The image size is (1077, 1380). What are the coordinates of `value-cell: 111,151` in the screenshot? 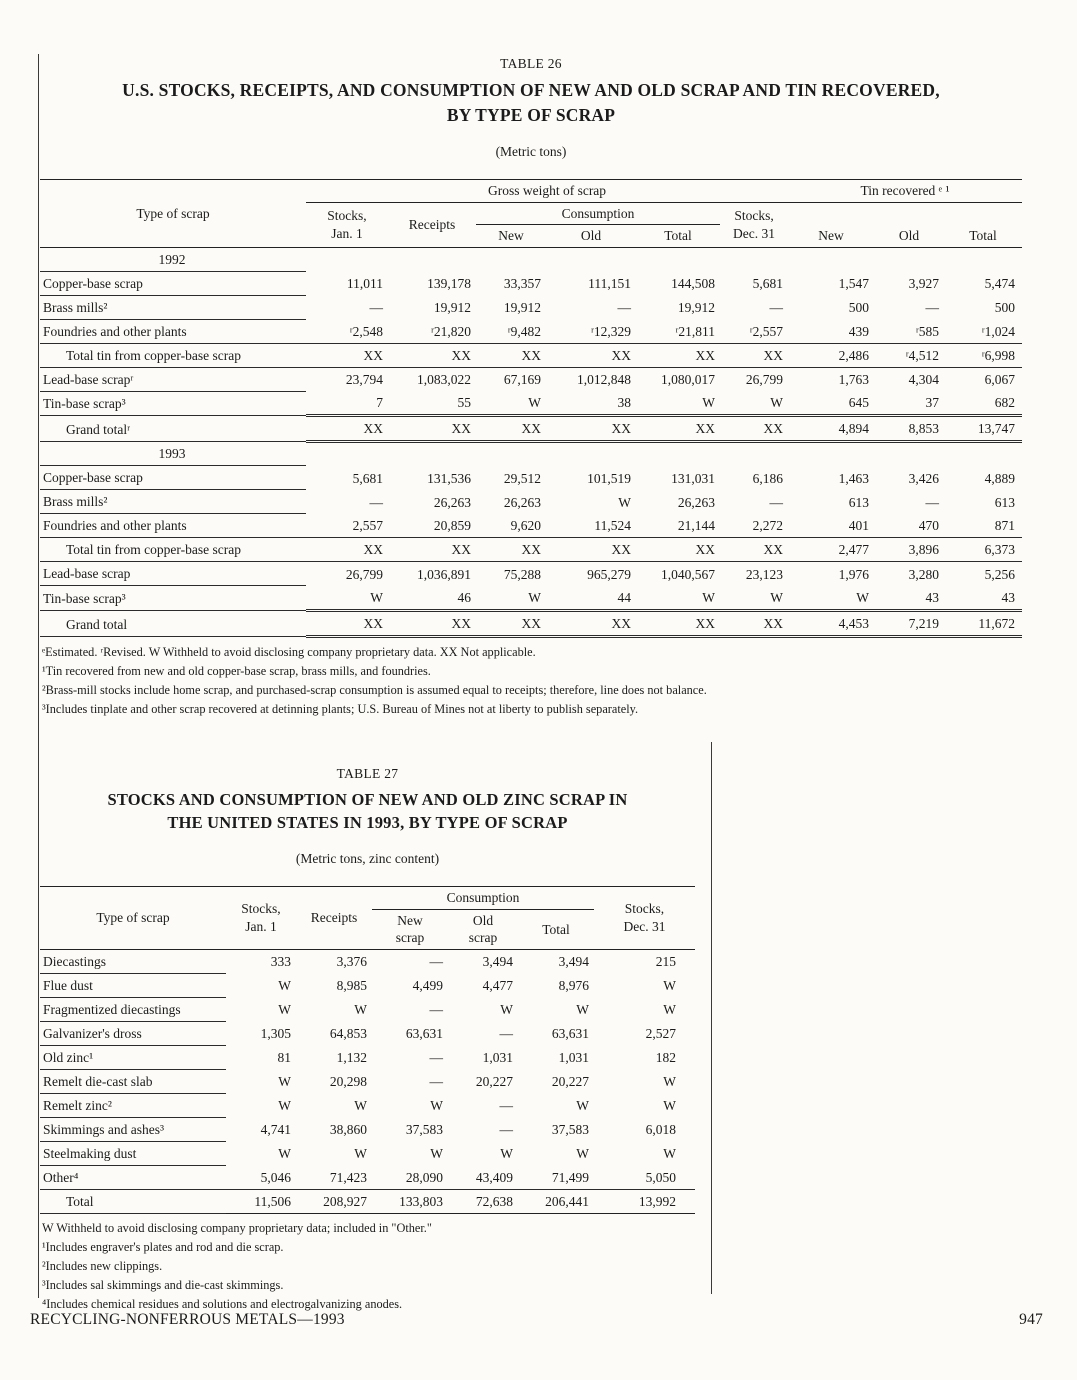 It's located at (609, 284).